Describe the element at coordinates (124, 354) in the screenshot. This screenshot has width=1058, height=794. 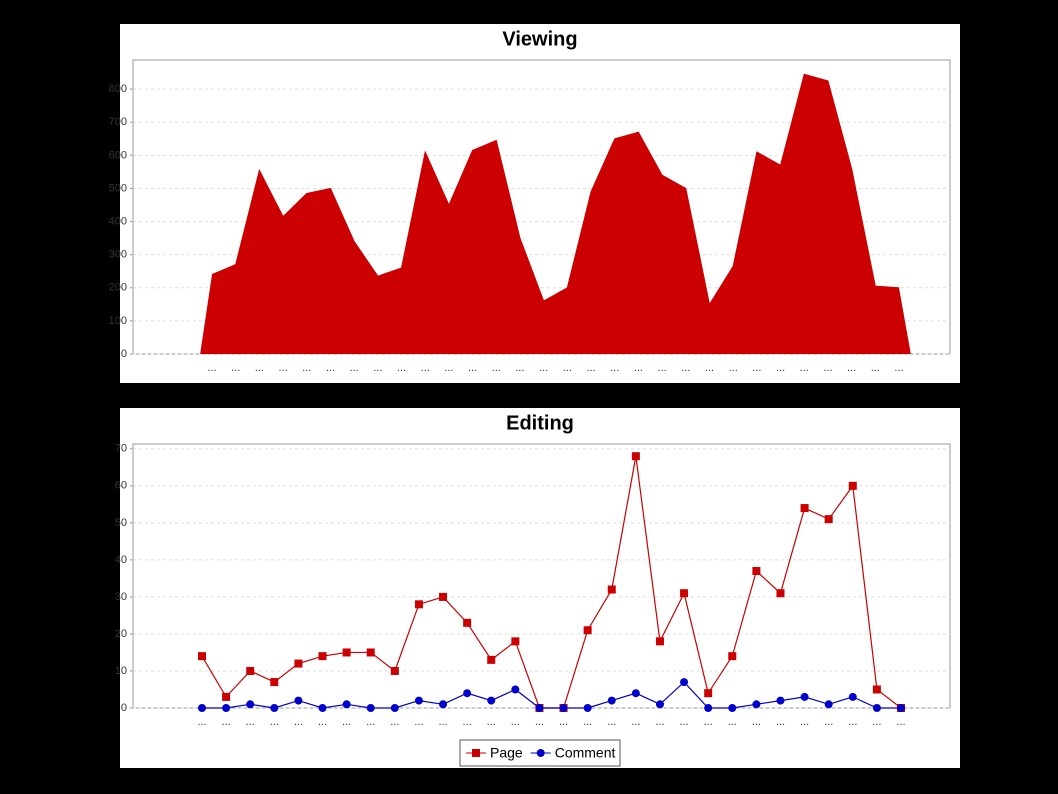
I see `y-tick-label: 0` at that location.